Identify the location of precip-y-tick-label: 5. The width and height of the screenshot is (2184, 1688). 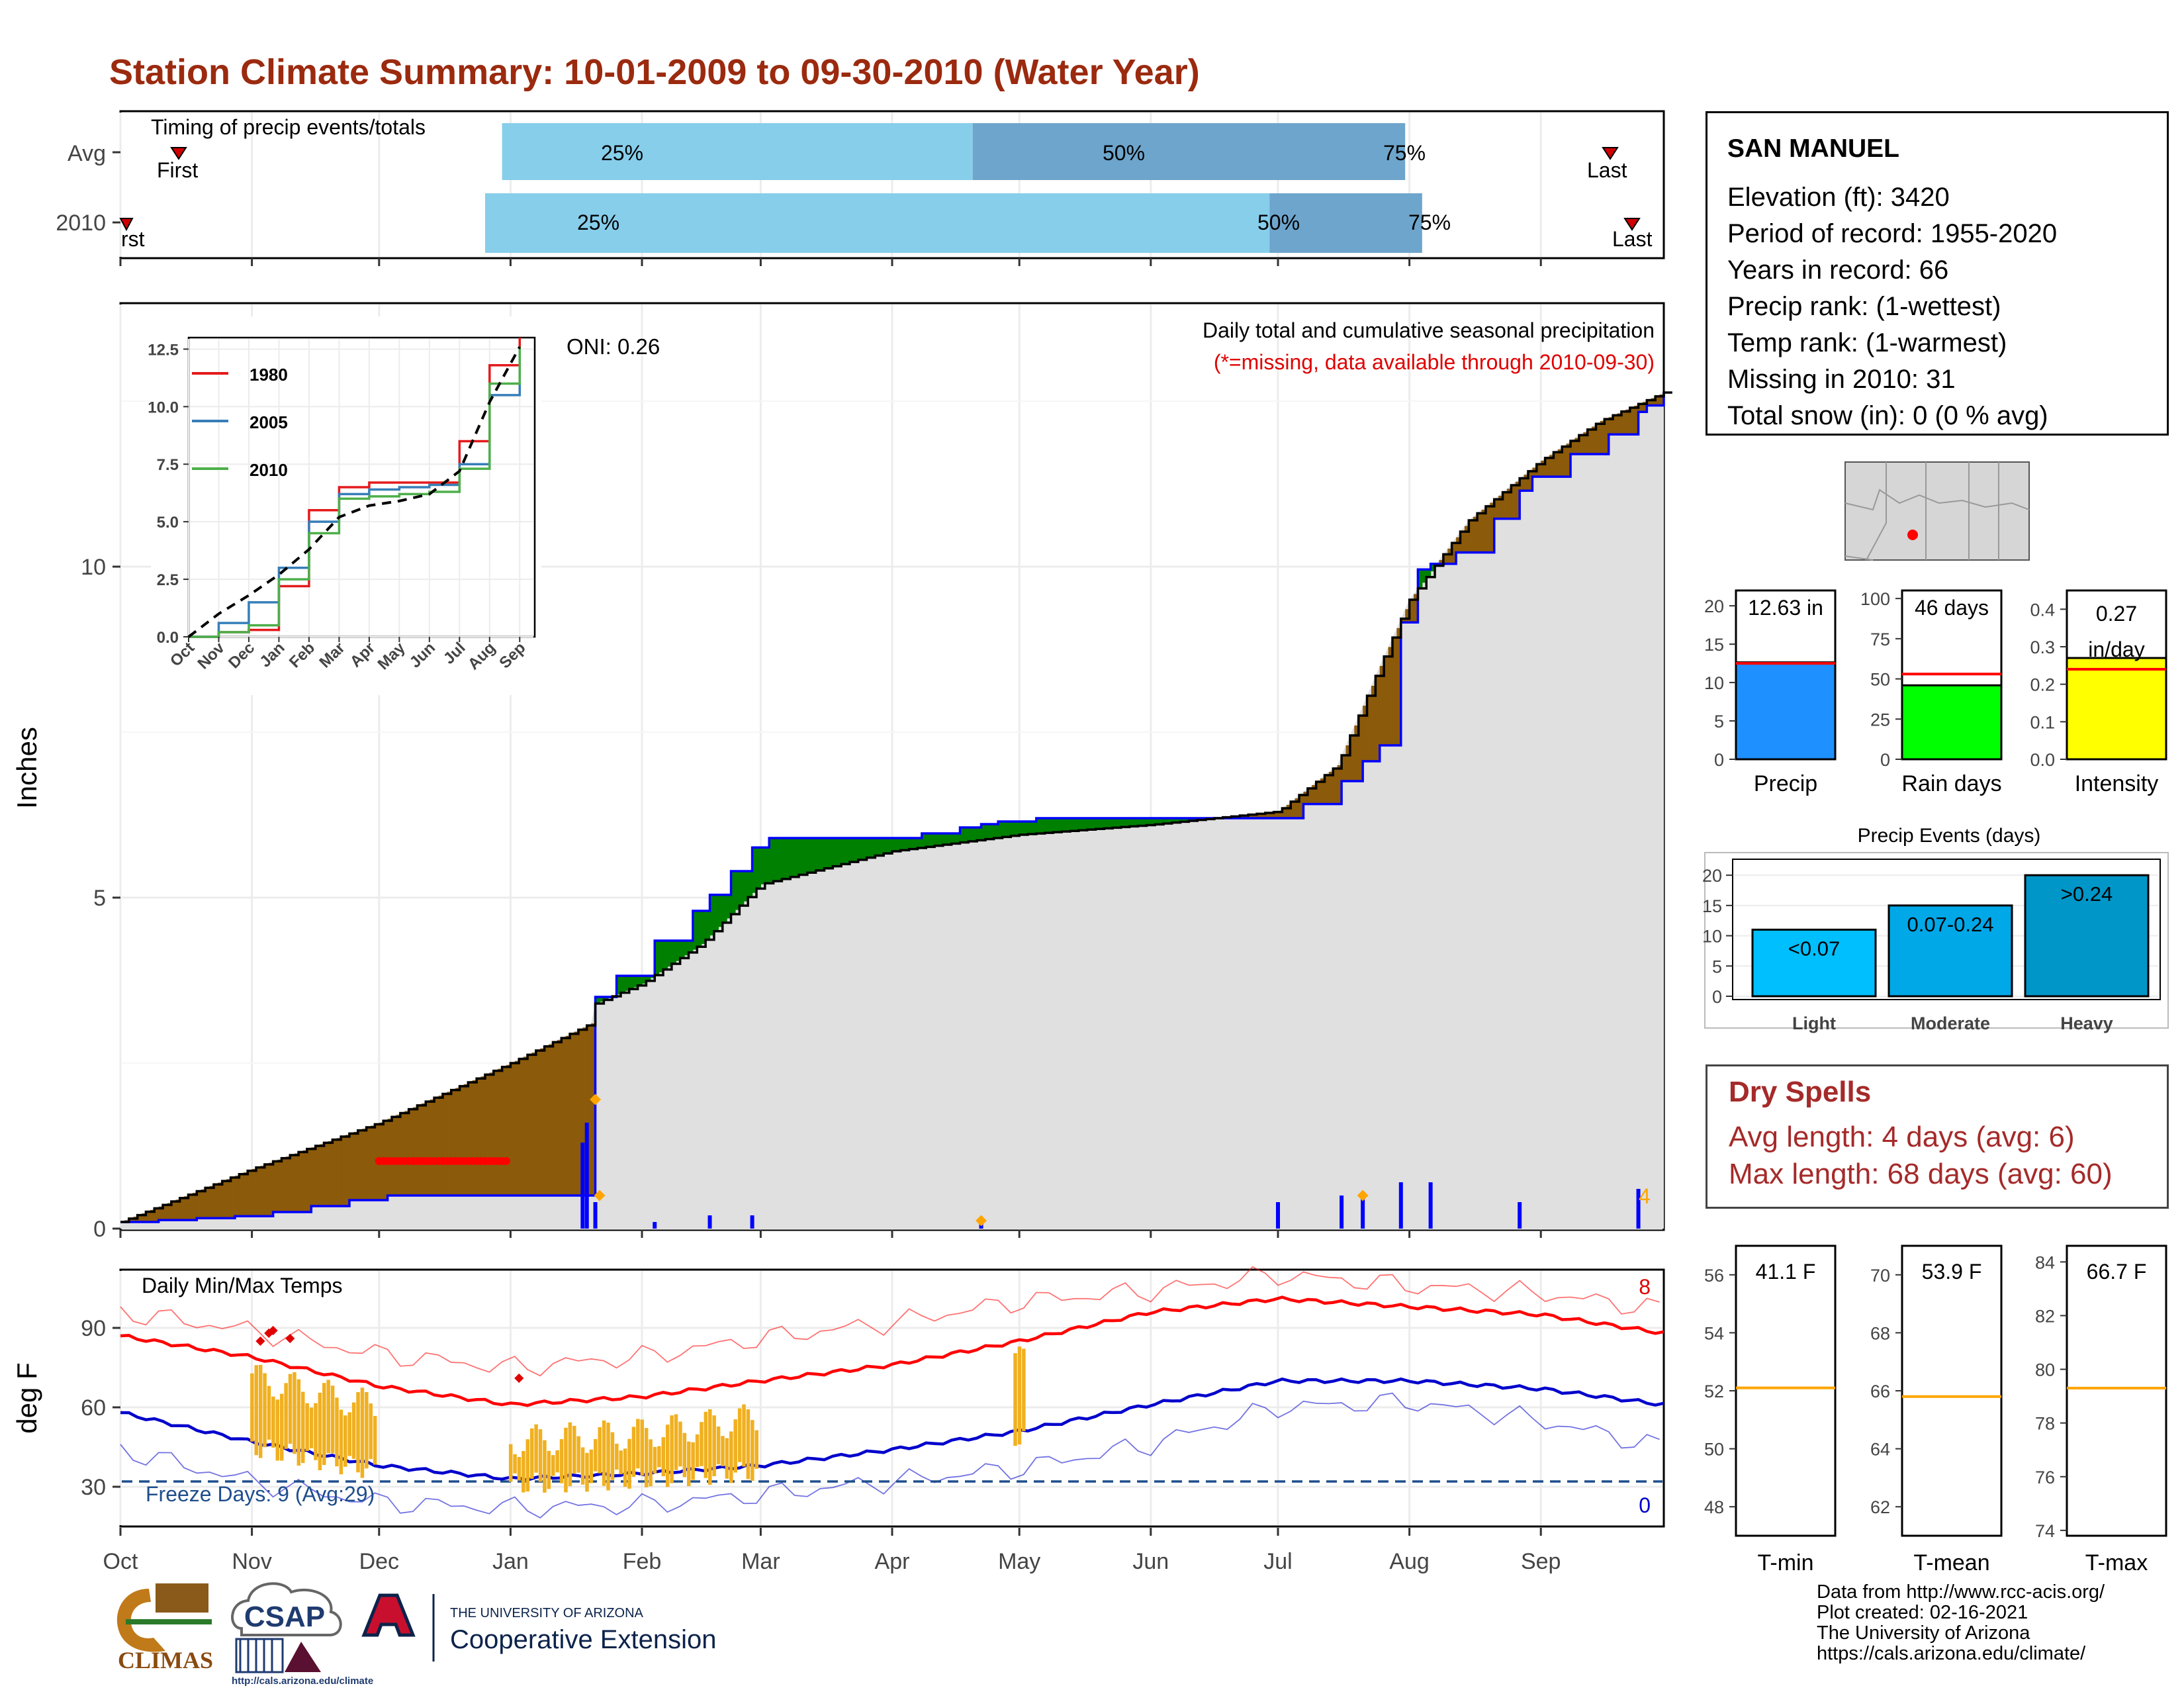
(100, 898).